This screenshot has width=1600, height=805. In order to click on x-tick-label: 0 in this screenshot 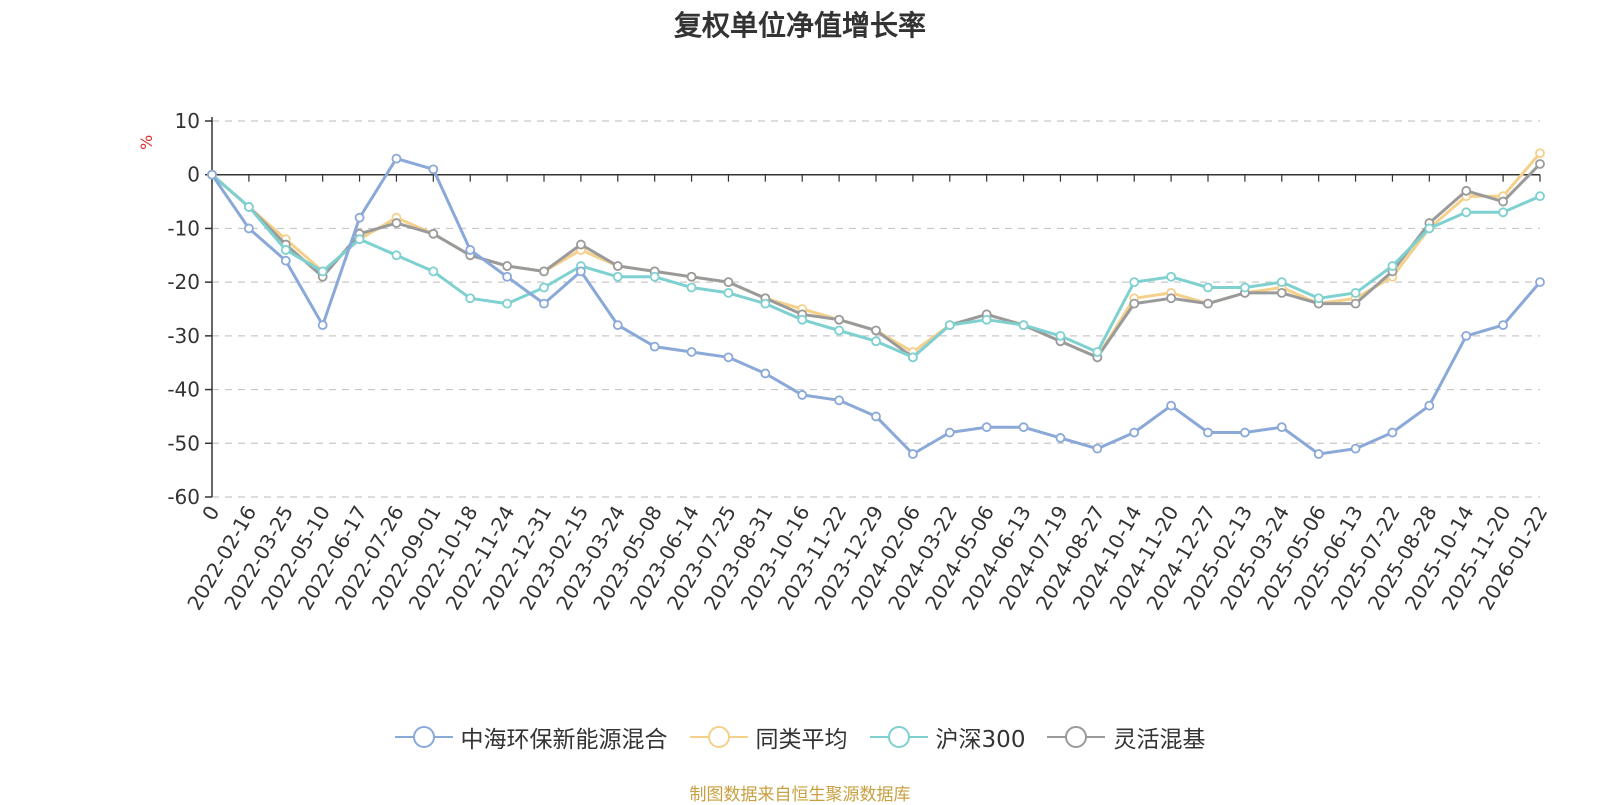, I will do `click(210, 513)`.